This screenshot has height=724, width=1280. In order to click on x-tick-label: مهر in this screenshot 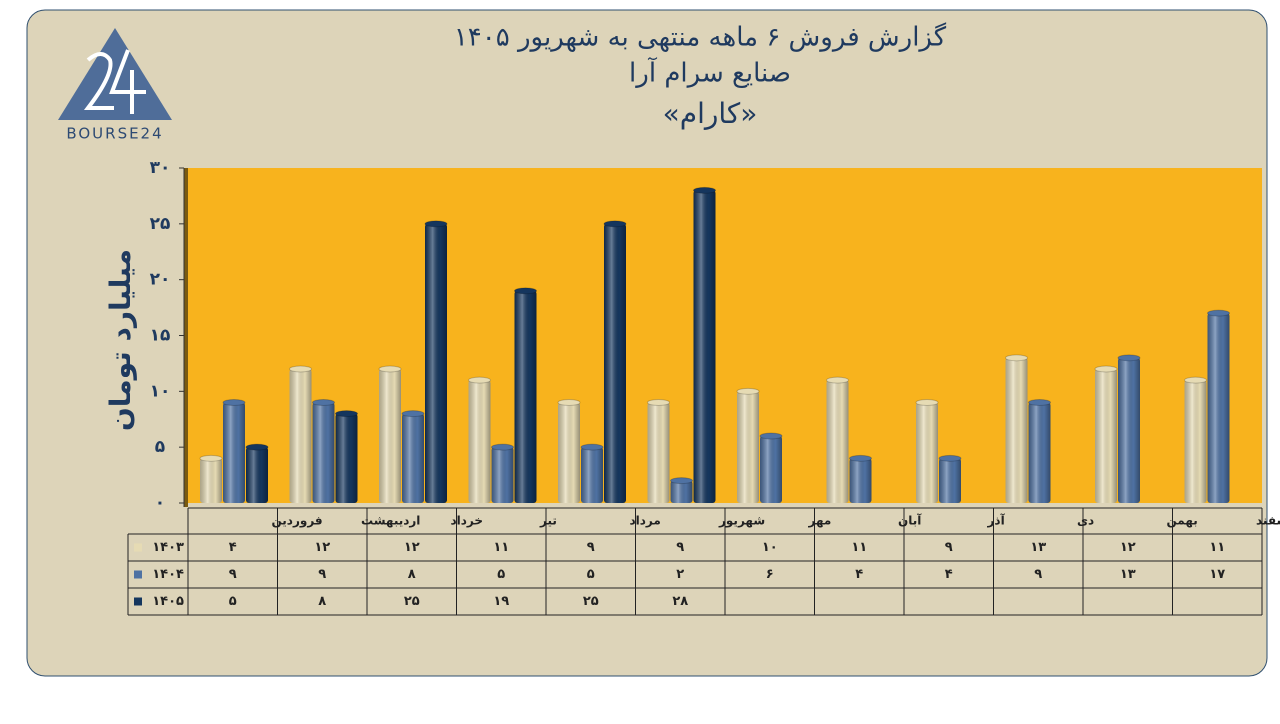, I will do `click(820, 521)`.